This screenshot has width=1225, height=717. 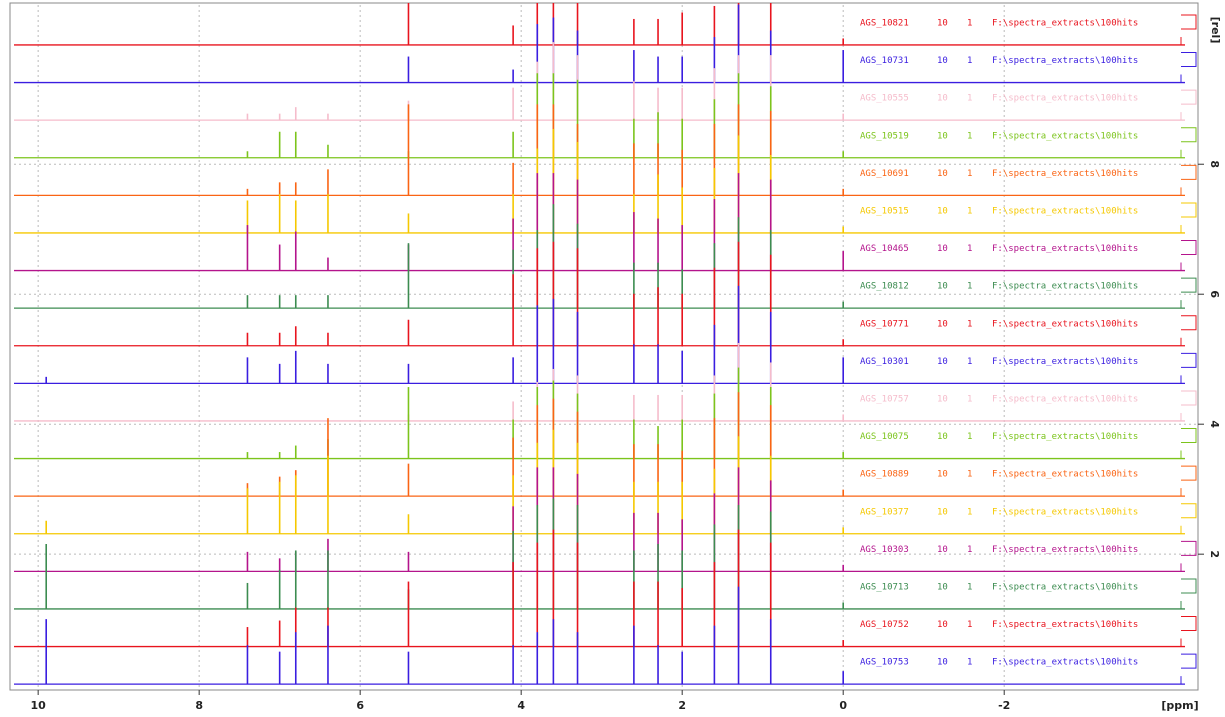 What do you see at coordinates (884, 663) in the screenshot?
I see `legend-name: AGS_10753` at bounding box center [884, 663].